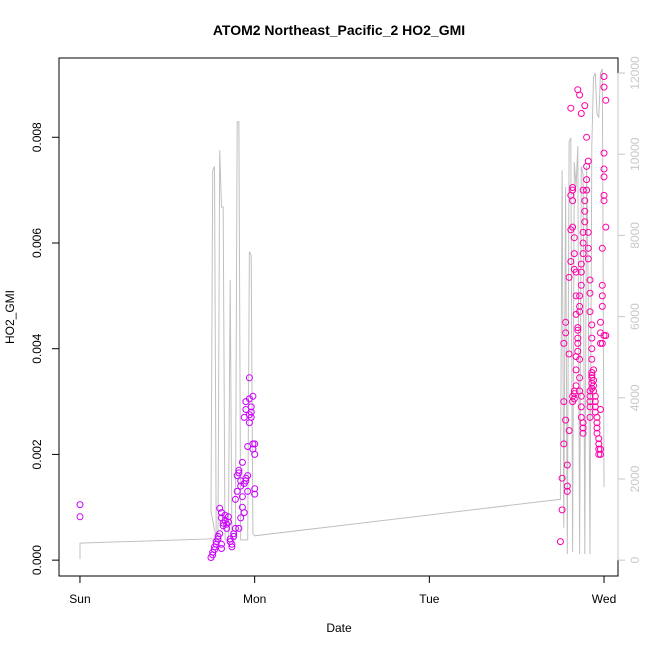 The width and height of the screenshot is (650, 650). I want to click on x-tick-label: Wed, so click(604, 599).